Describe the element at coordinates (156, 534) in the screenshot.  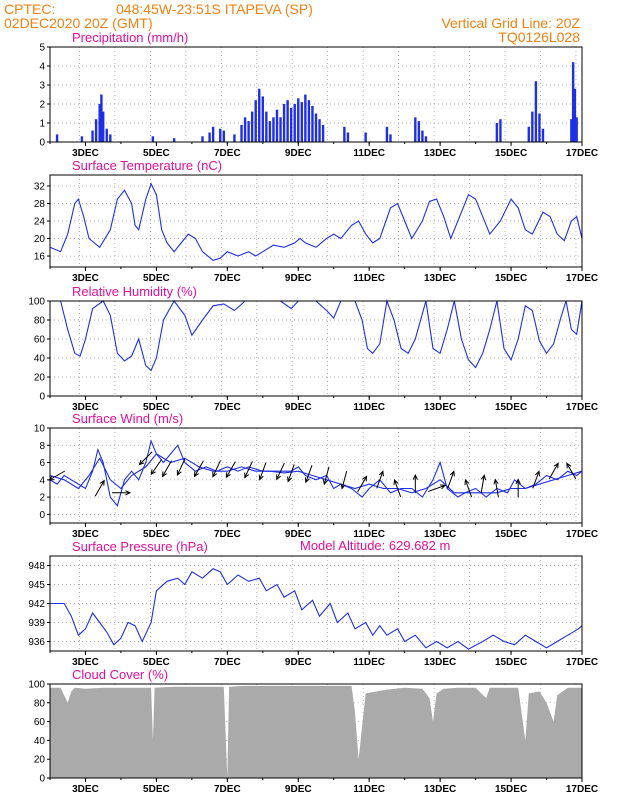
I see `x-tick-label: 5DEC` at that location.